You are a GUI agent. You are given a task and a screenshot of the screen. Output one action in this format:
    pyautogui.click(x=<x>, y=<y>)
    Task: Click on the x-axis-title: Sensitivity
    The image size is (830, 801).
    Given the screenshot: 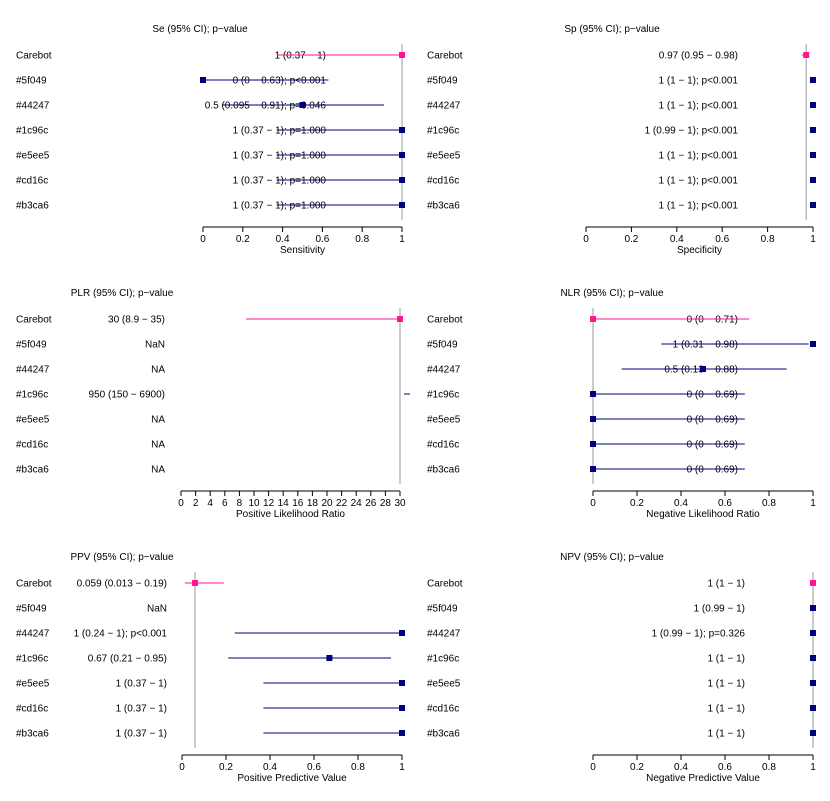 What is the action you would take?
    pyautogui.click(x=302, y=250)
    